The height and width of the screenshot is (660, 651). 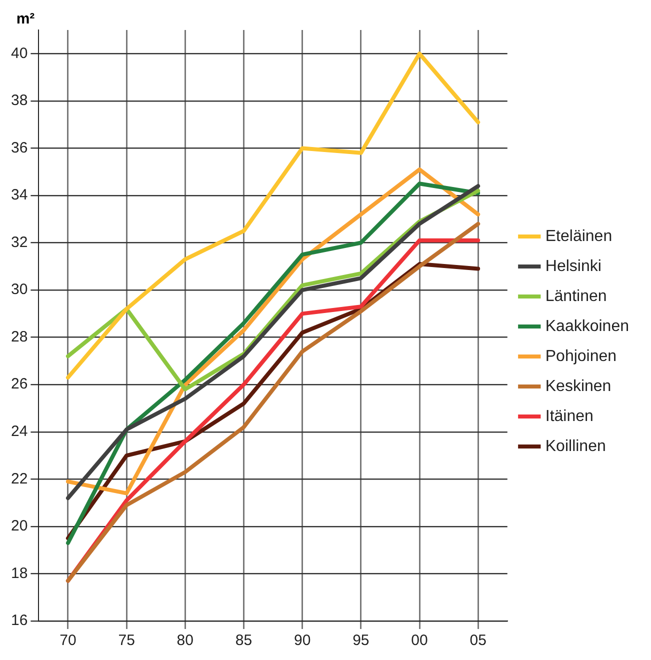 I want to click on y-tick-label: 24, so click(x=19, y=431).